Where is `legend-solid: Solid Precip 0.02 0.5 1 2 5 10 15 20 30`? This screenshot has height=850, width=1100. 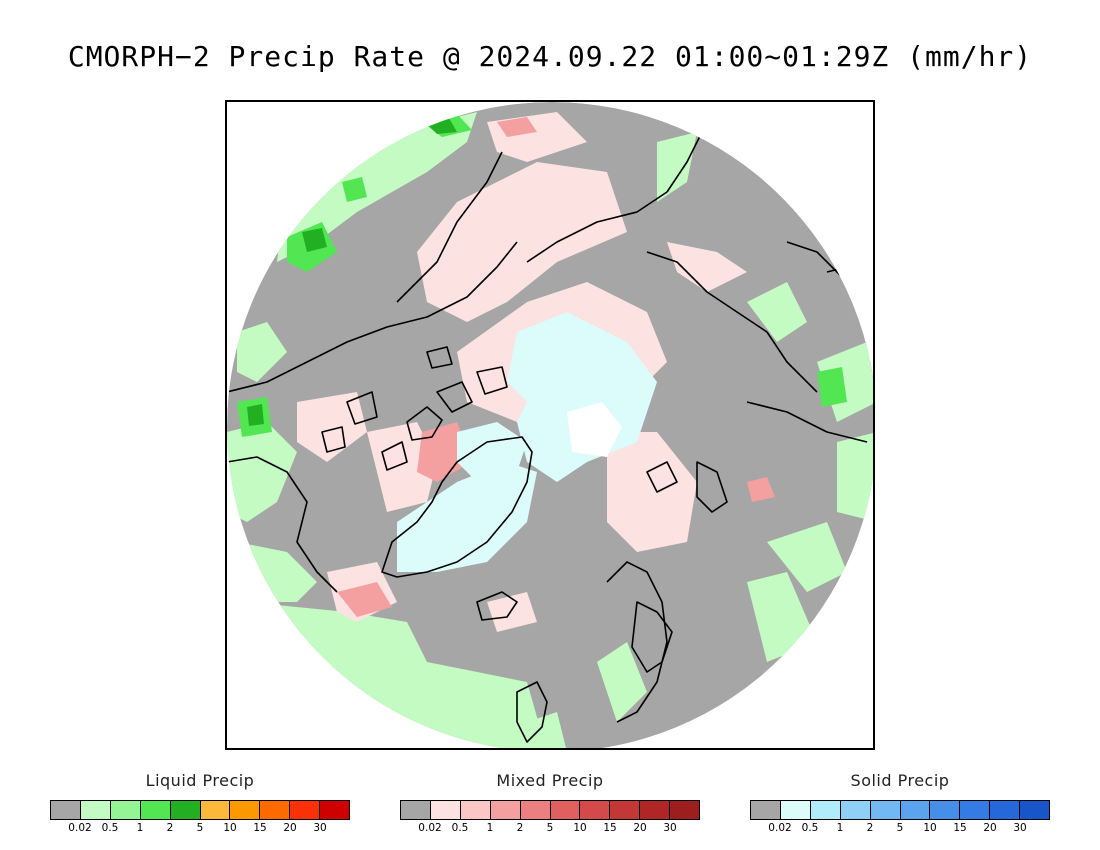
legend-solid: Solid Precip 0.02 0.5 1 2 5 10 15 20 30 is located at coordinates (900, 802).